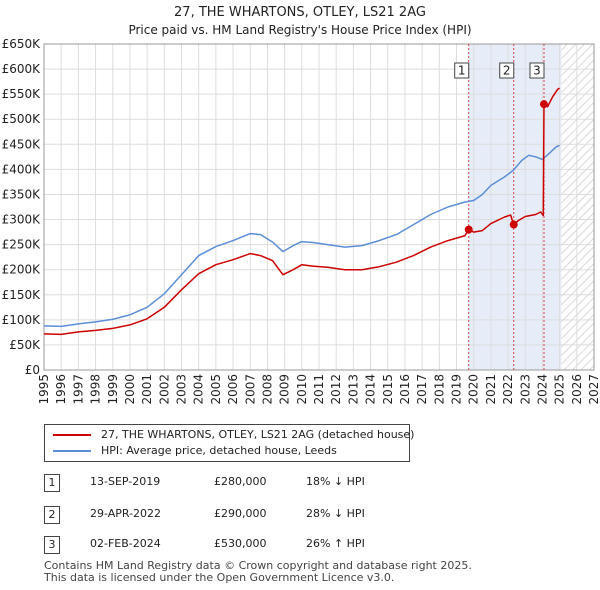 This screenshot has width=600, height=590. I want to click on transaction-hpi: 18% ↓ HPI, so click(335, 481).